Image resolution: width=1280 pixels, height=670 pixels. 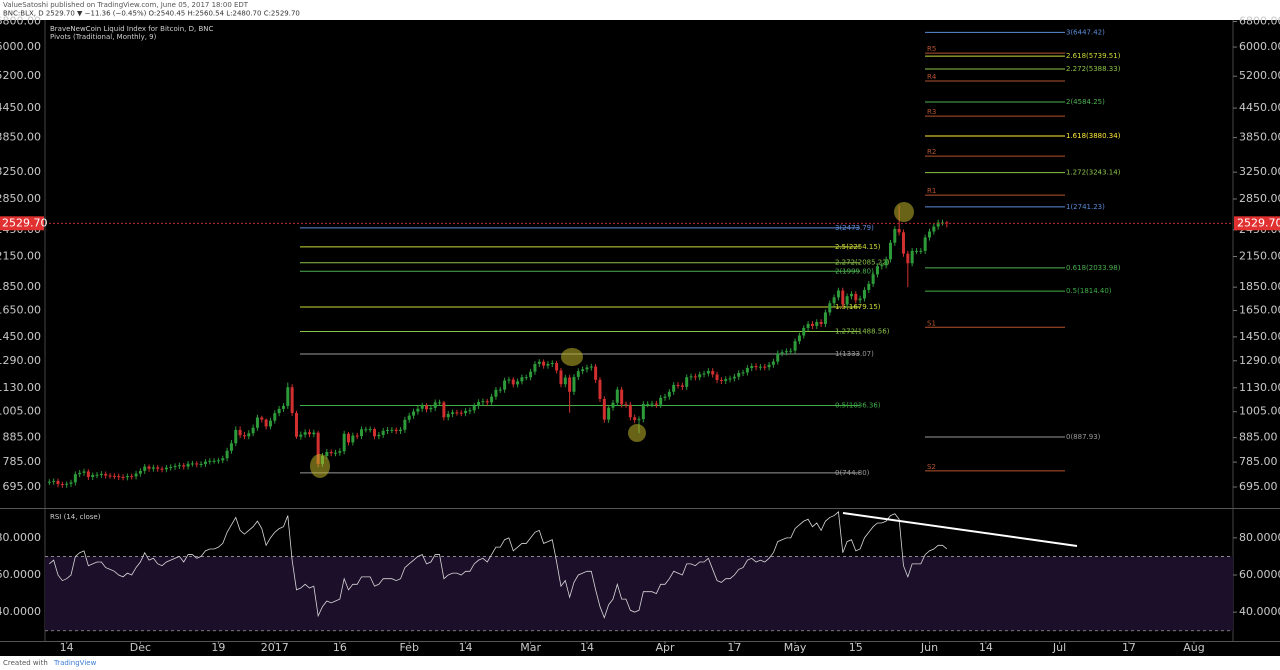 What do you see at coordinates (1259, 411) in the screenshot?
I see `y-tick-label: 1005.00` at bounding box center [1259, 411].